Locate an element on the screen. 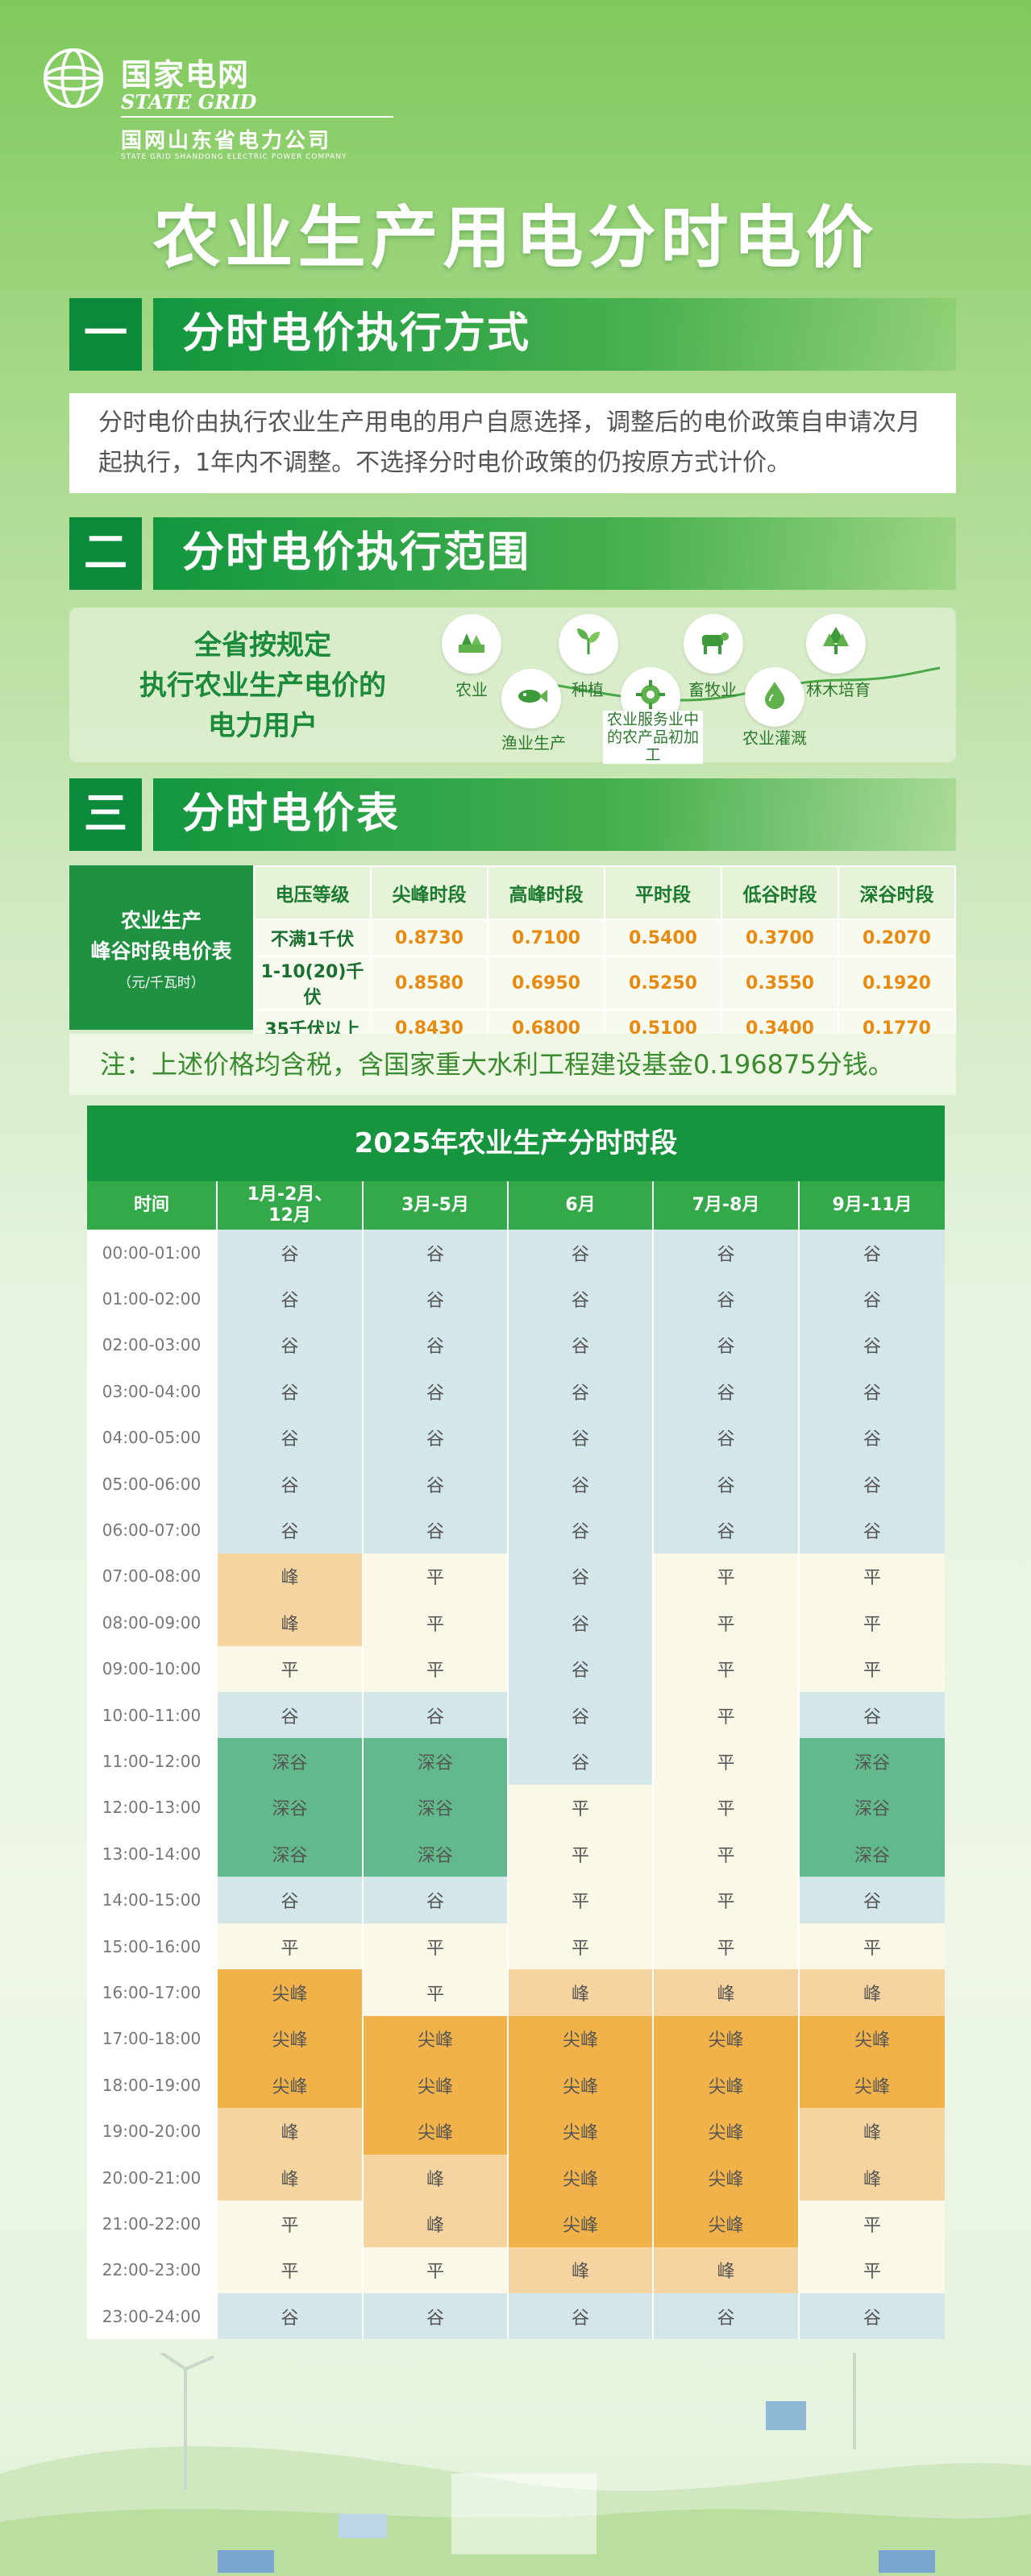 This screenshot has width=1031, height=2576. scope-item-label: 农业灌溉 is located at coordinates (775, 738).